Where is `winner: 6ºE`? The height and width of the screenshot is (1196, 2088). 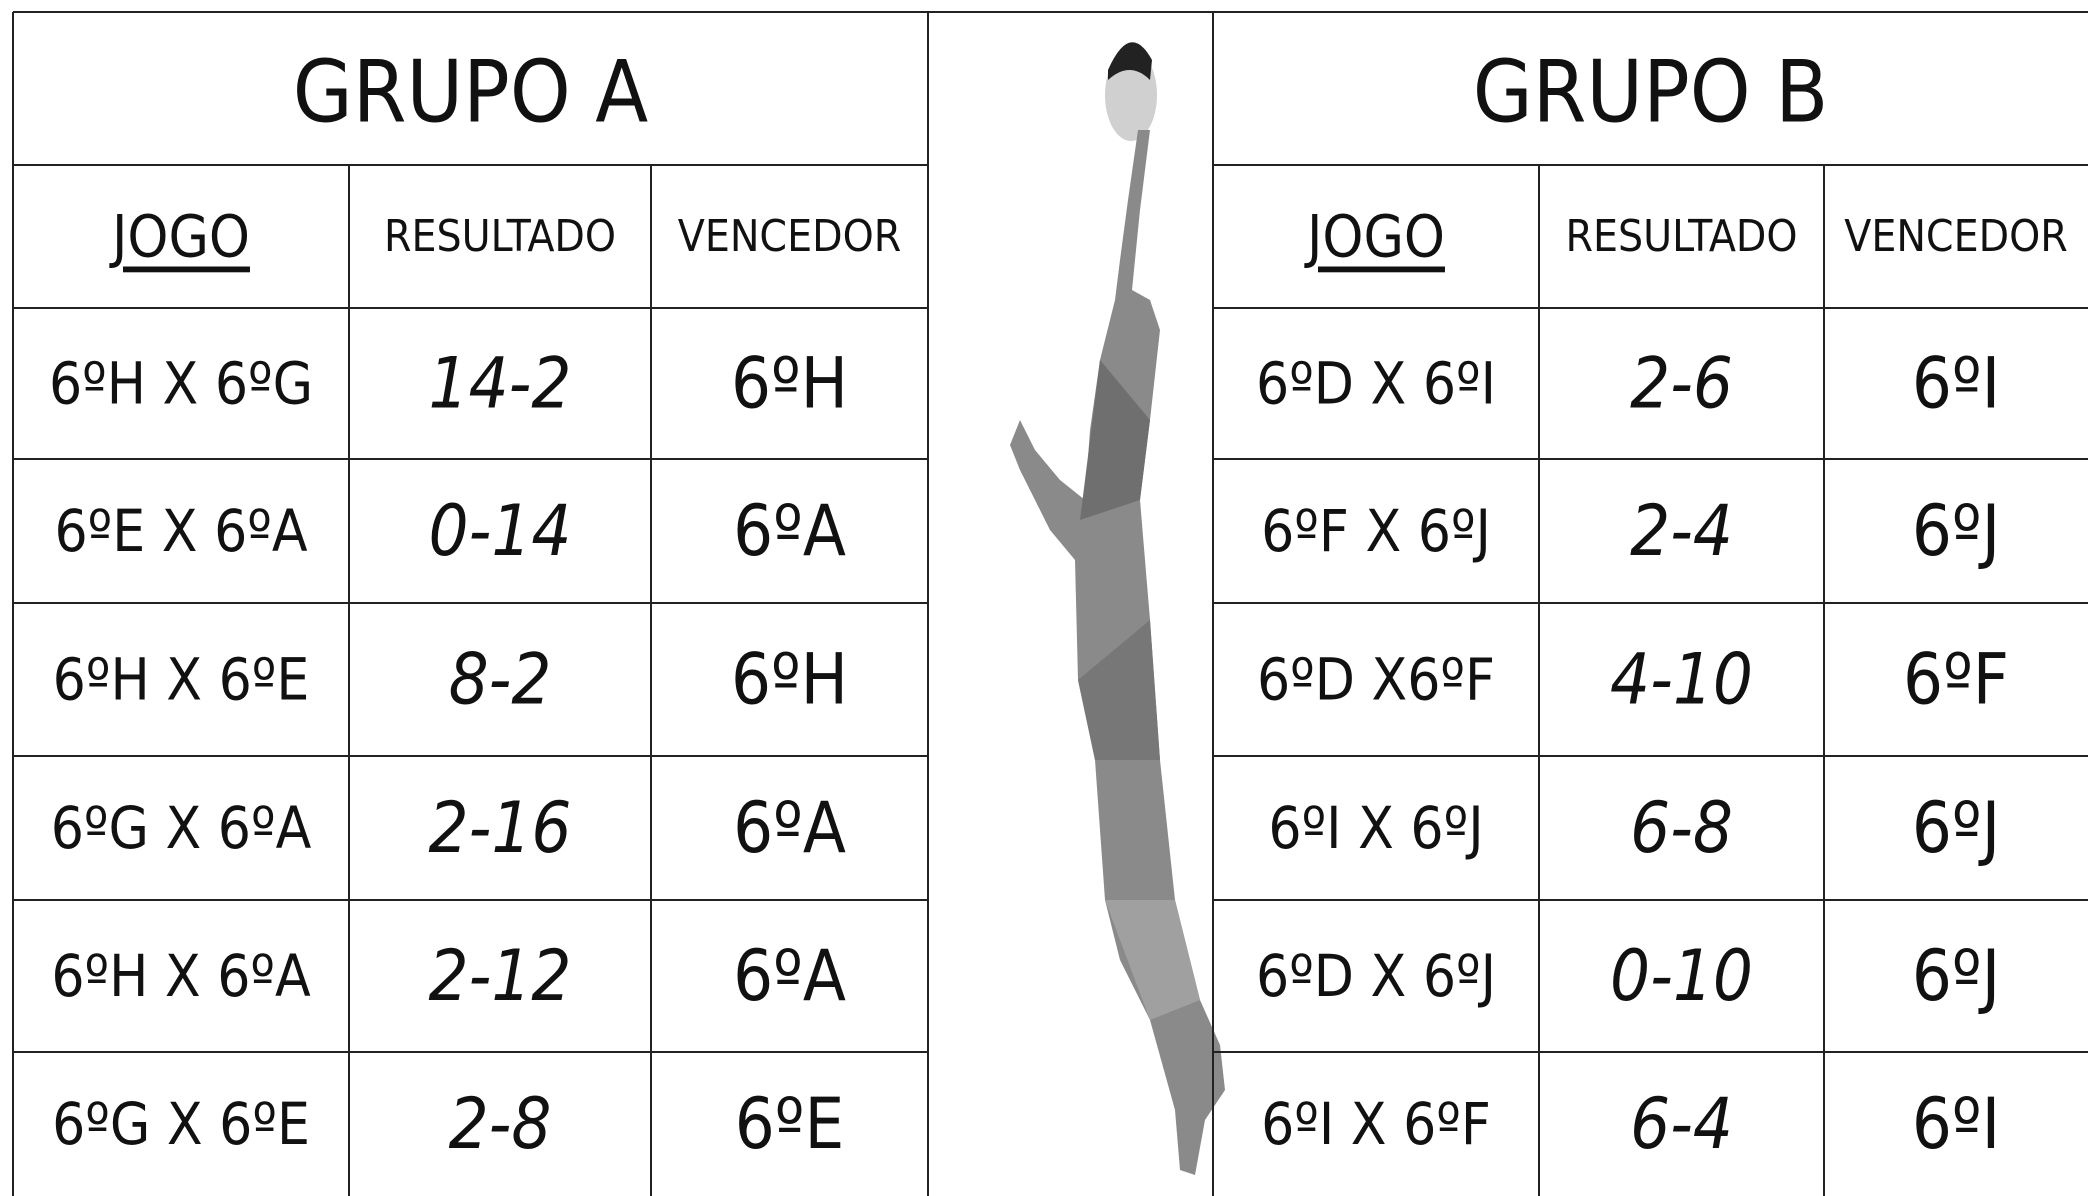 winner: 6ºE is located at coordinates (790, 1124).